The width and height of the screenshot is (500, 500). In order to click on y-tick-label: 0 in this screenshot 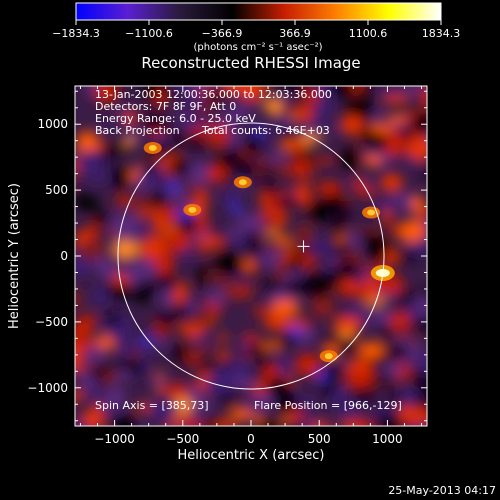, I will do `click(64, 256)`.